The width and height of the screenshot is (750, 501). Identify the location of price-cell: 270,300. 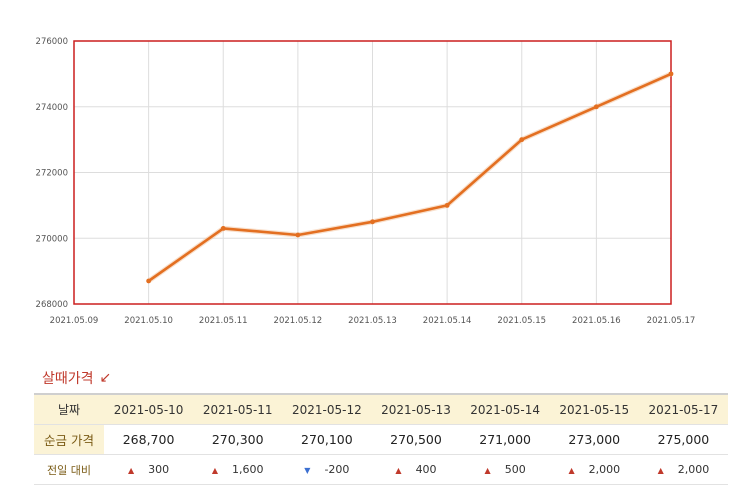
(238, 439).